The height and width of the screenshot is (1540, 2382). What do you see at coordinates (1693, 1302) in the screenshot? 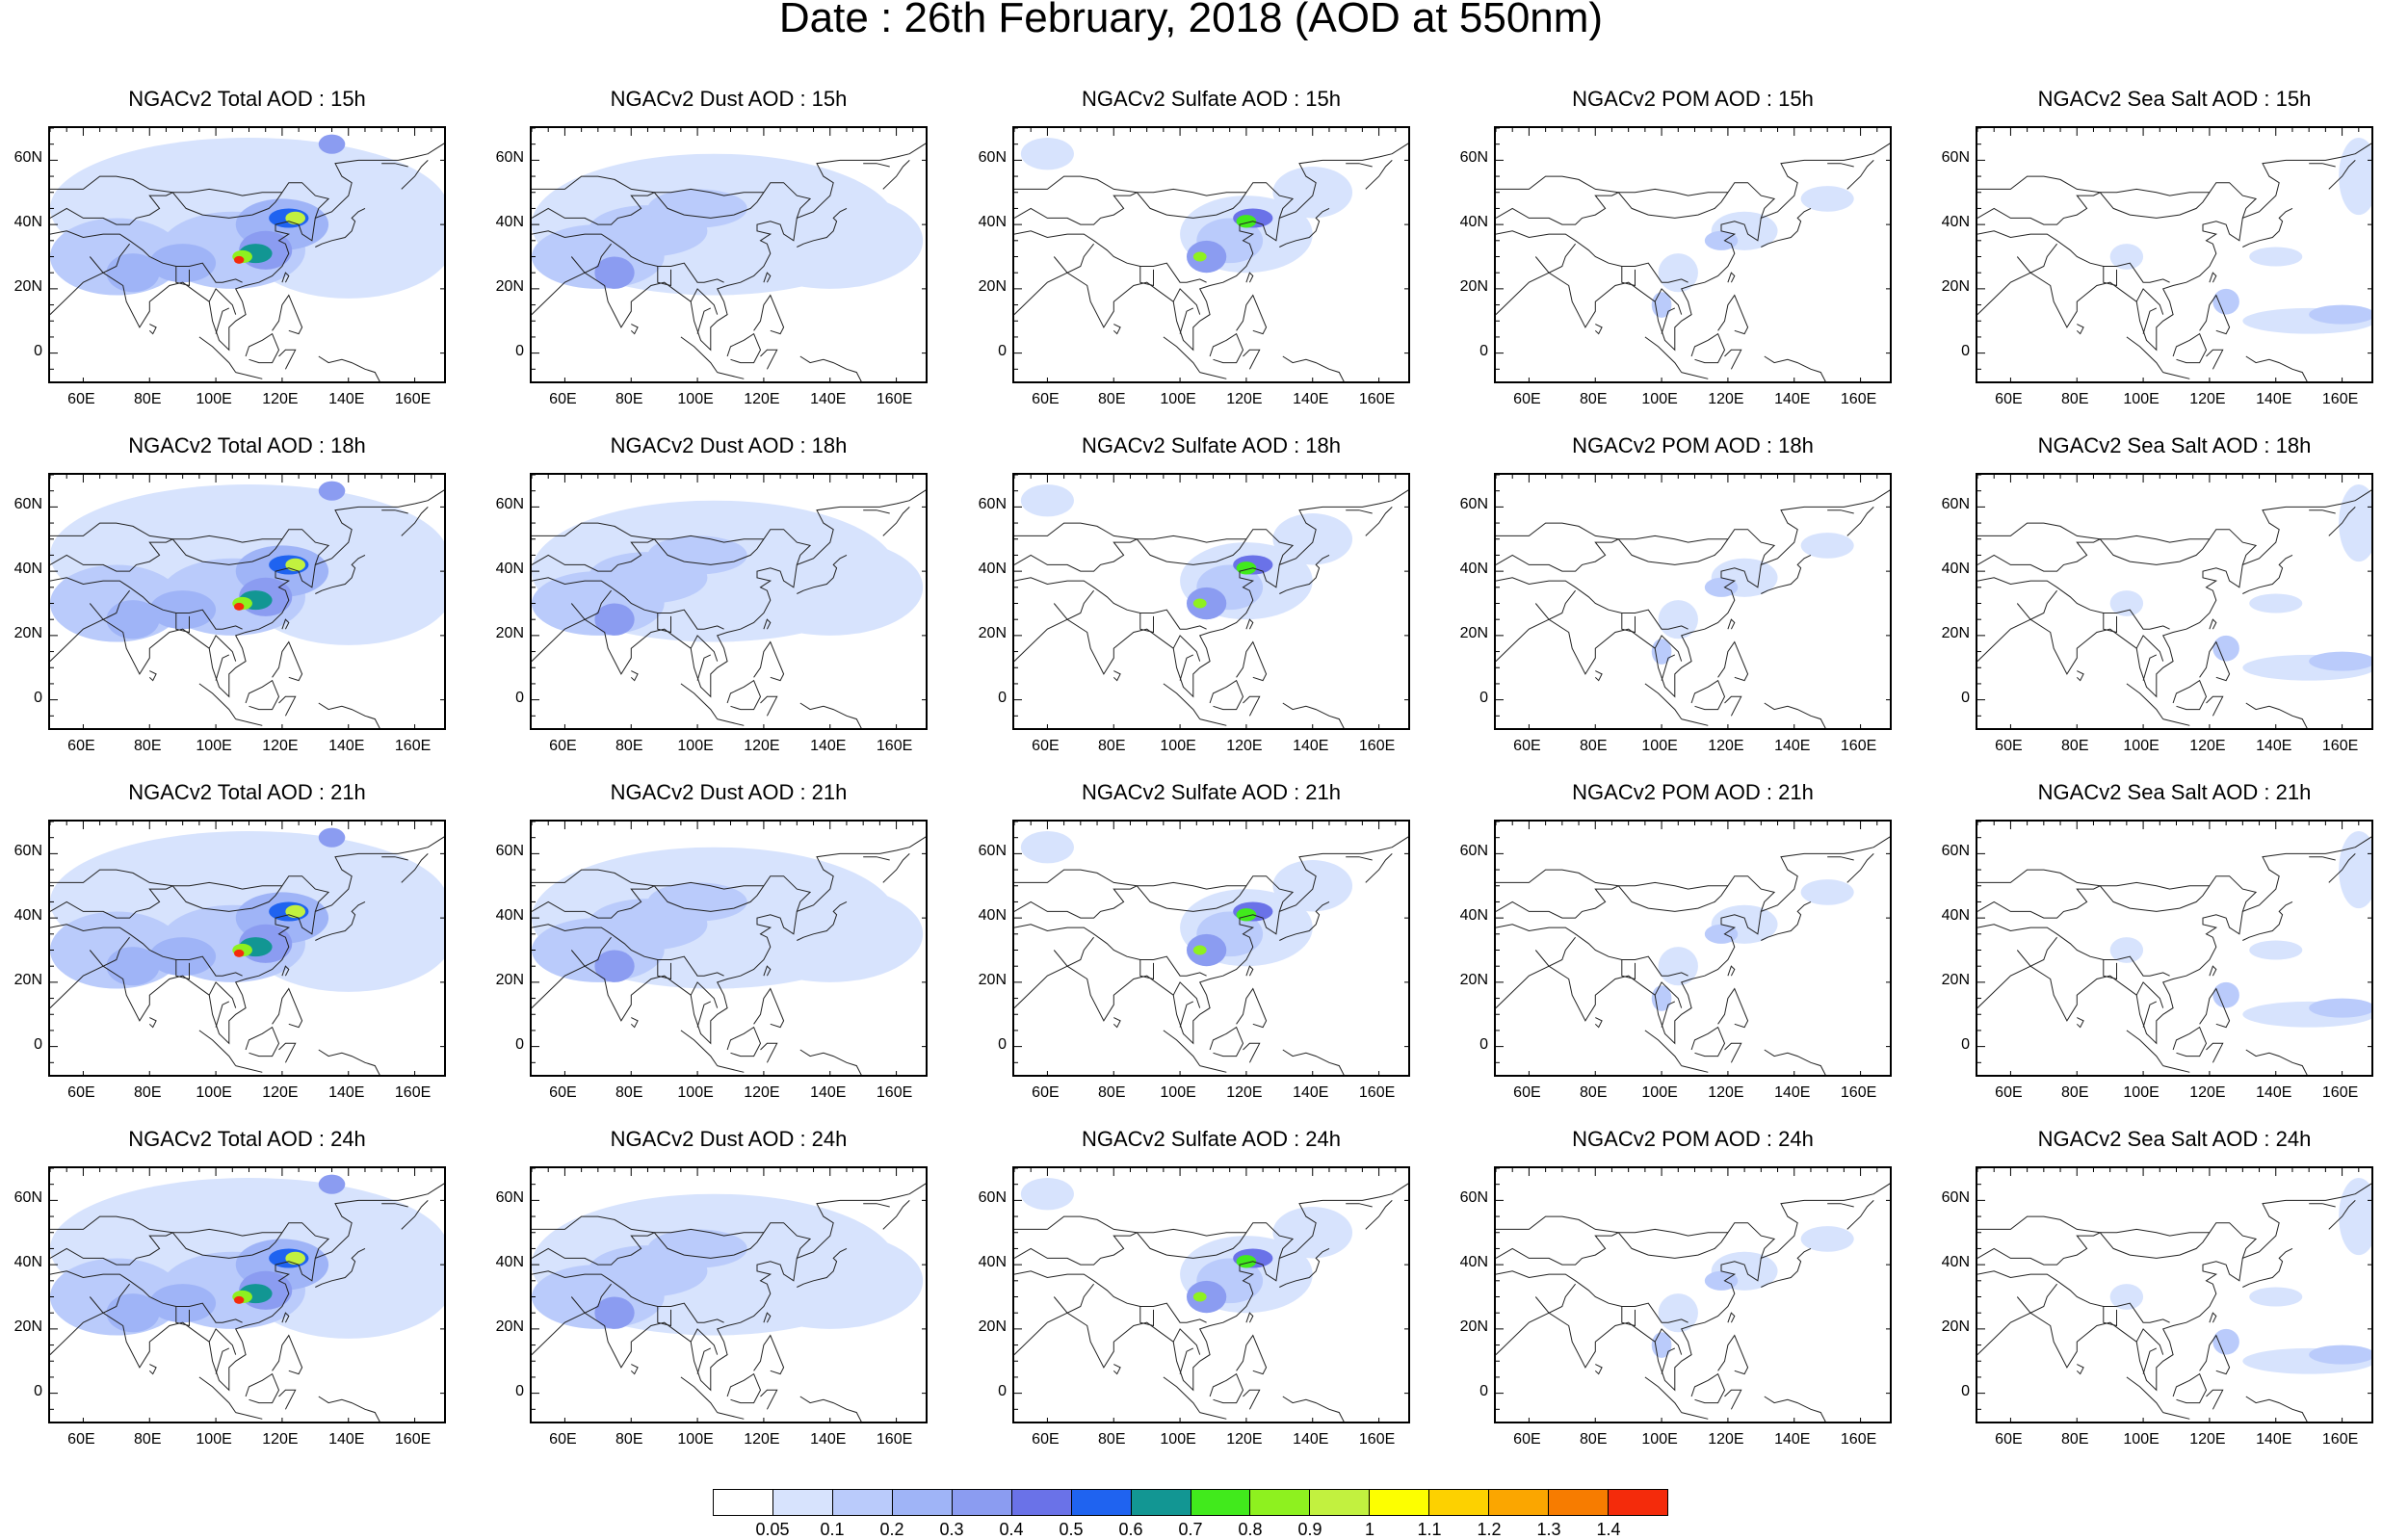
I see `coastlines` at bounding box center [1693, 1302].